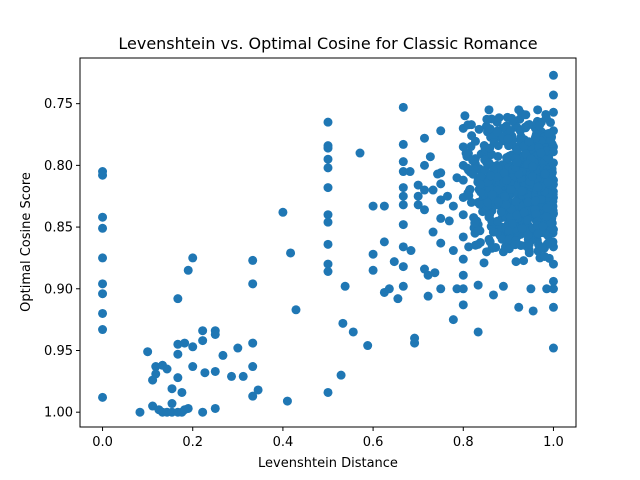 This screenshot has height=480, width=640. What do you see at coordinates (102, 442) in the screenshot?
I see `x-tick-label: 0.0` at bounding box center [102, 442].